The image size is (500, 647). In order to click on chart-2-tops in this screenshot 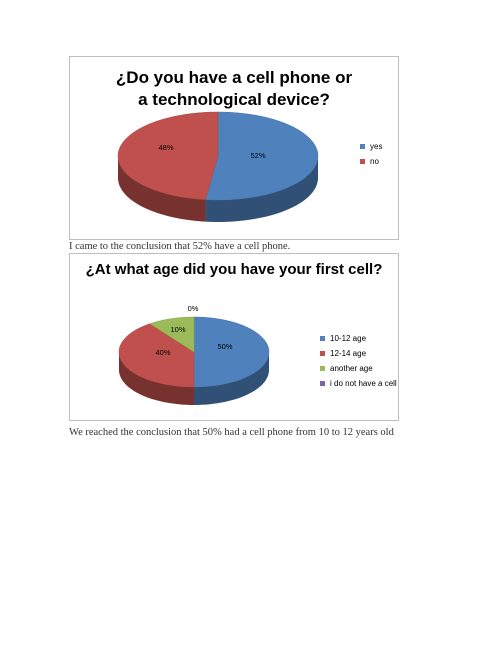, I will do `click(194, 352)`.